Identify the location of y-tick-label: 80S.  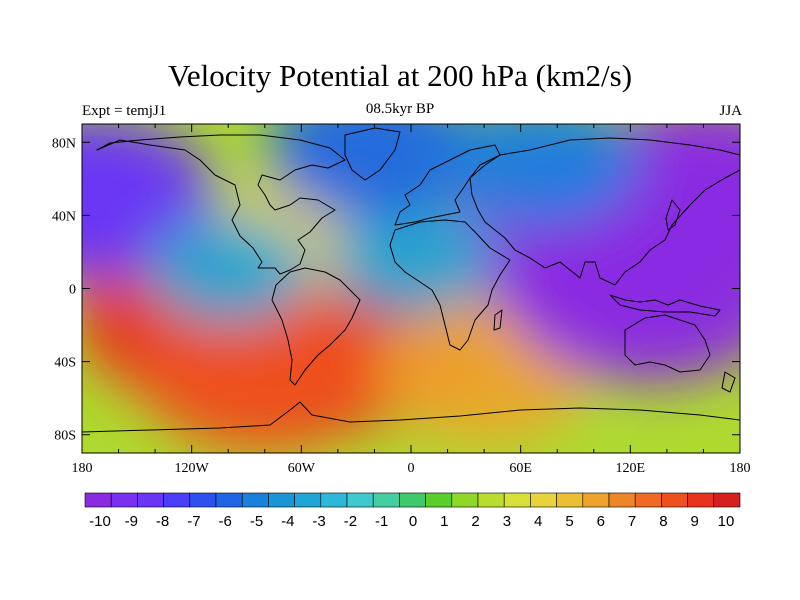
(65, 436).